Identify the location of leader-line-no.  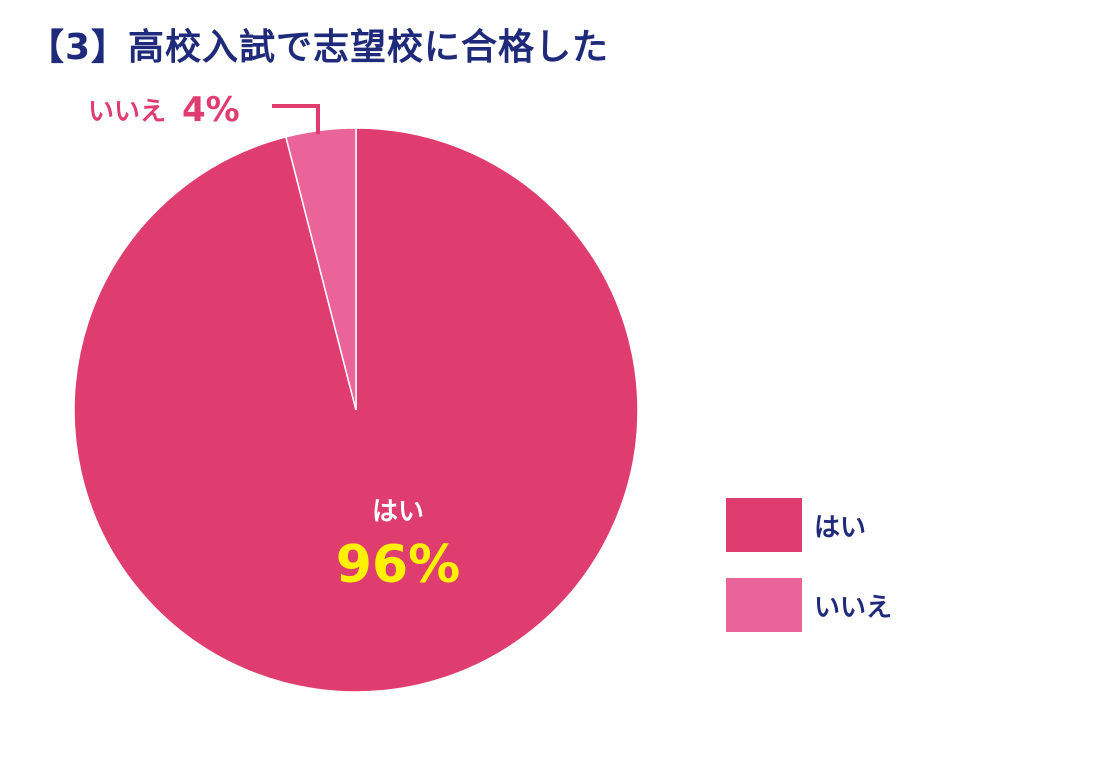
(296, 119).